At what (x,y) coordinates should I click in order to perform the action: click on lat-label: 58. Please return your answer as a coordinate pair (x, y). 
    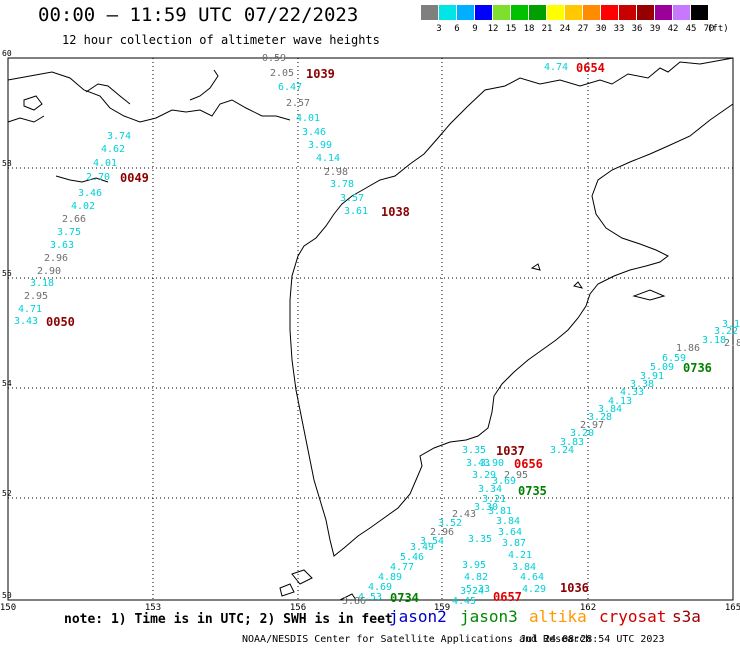
    Looking at the image, I should click on (7, 163).